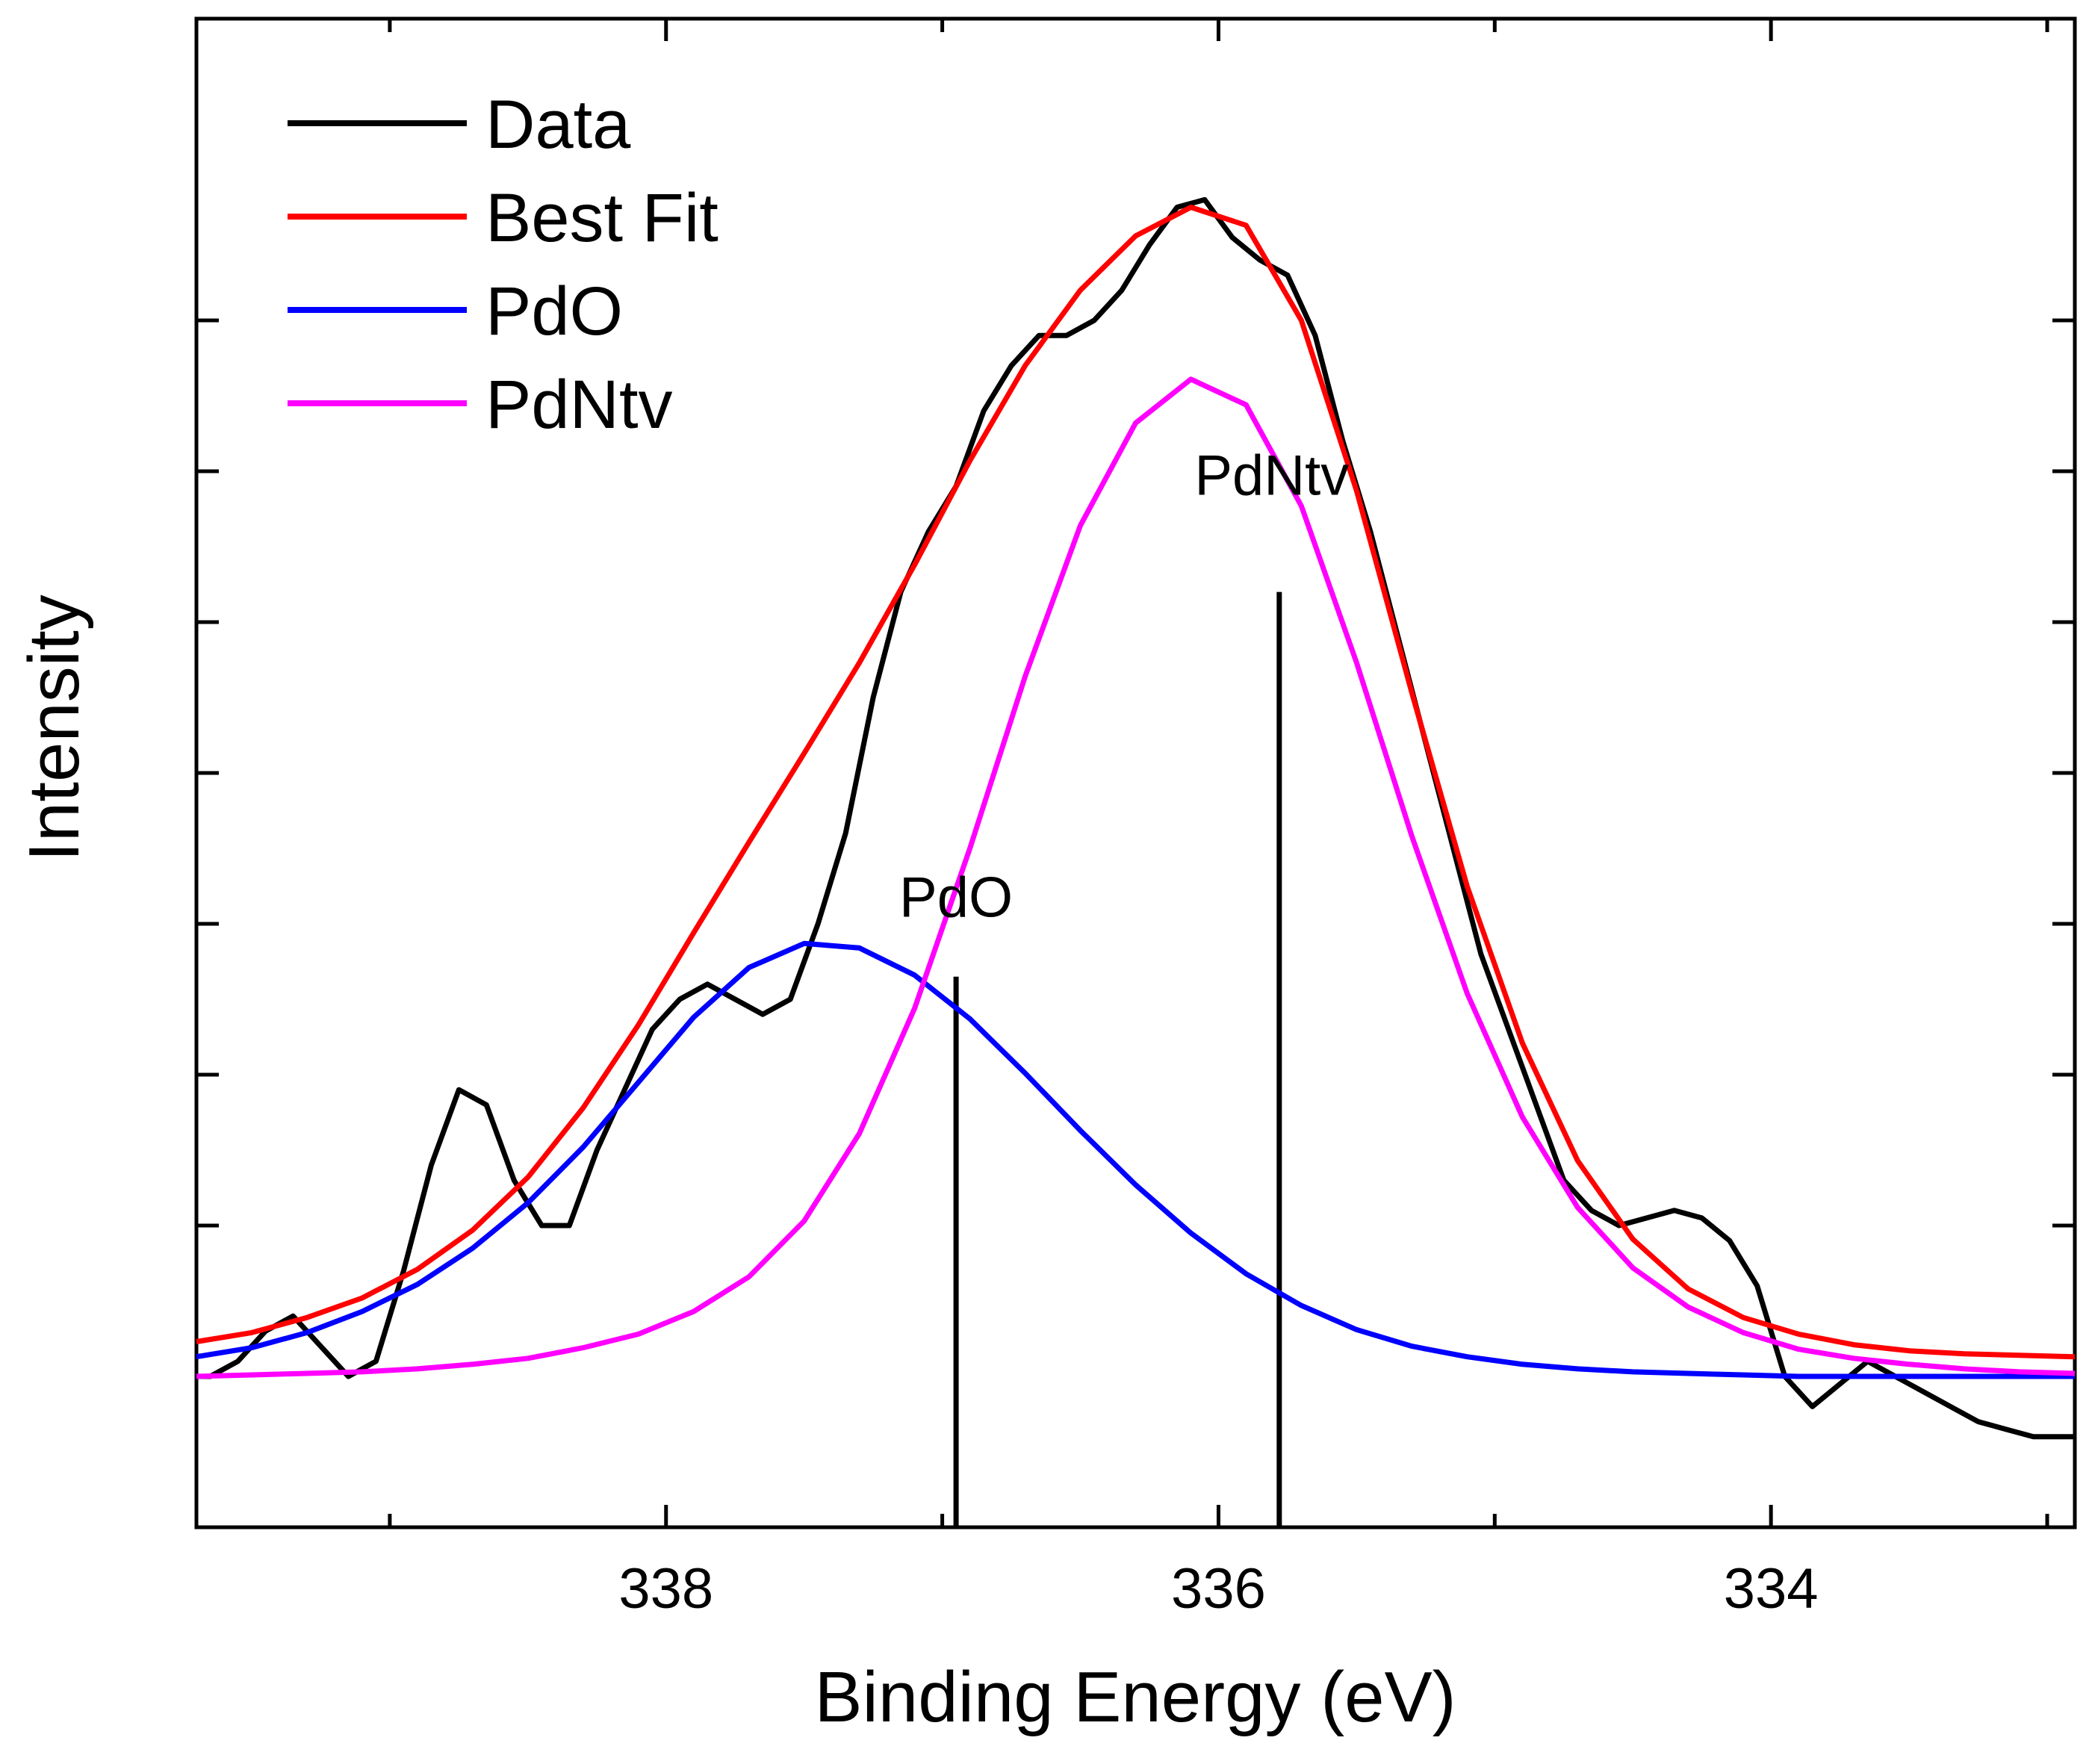 The image size is (2092, 1764). Describe the element at coordinates (1124, 687) in the screenshot. I see `annotation-labels: PdO PdNtv` at that location.